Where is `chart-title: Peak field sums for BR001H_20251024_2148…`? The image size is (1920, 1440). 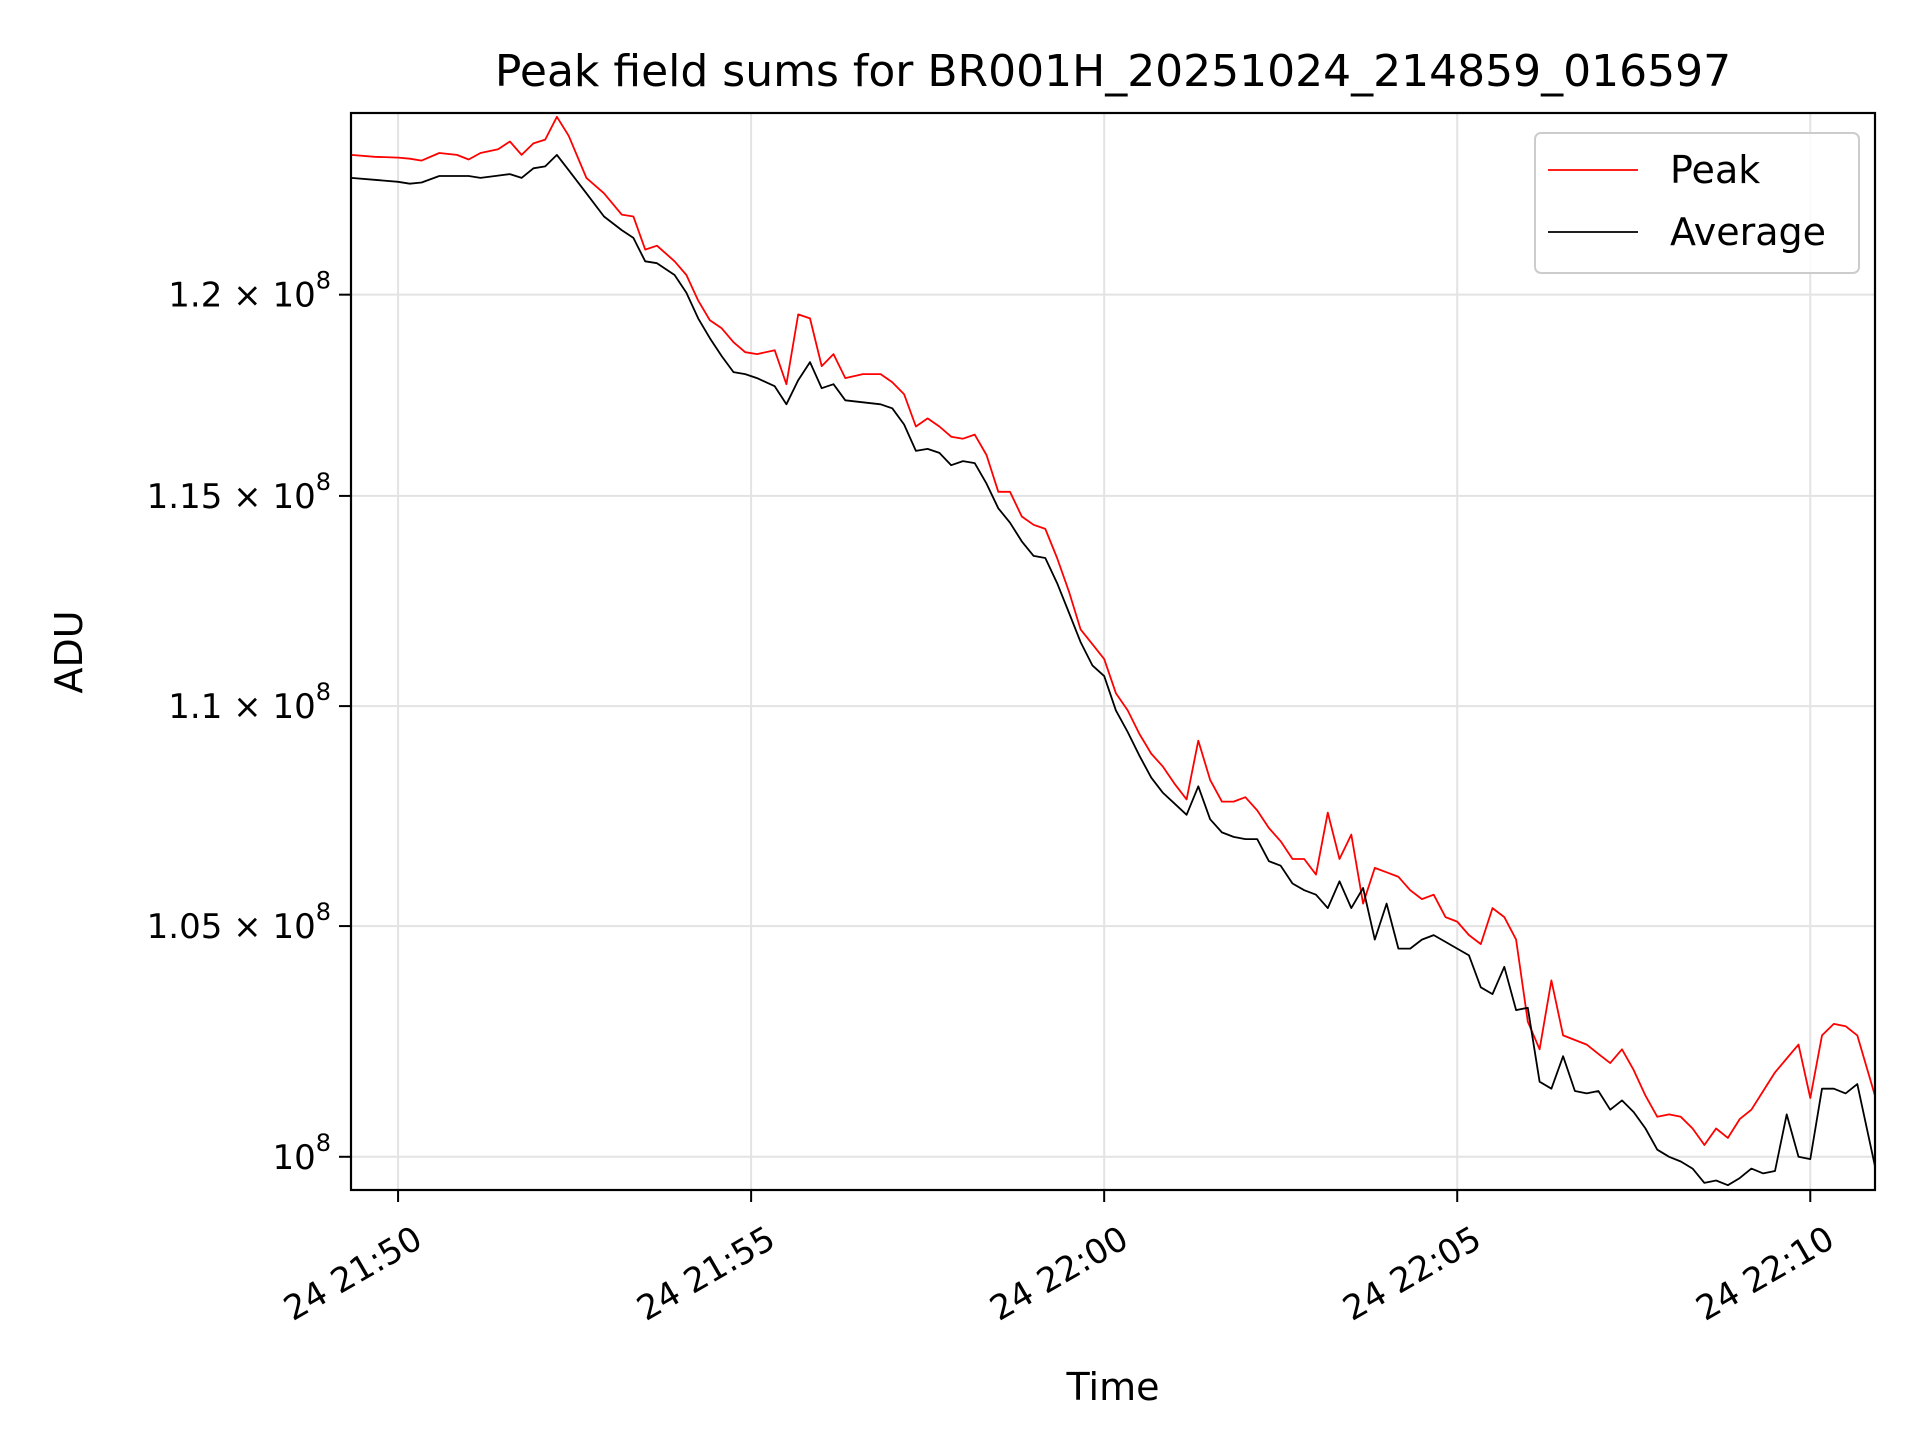 chart-title: Peak field sums for BR001H_20251024_2148… is located at coordinates (1113, 71).